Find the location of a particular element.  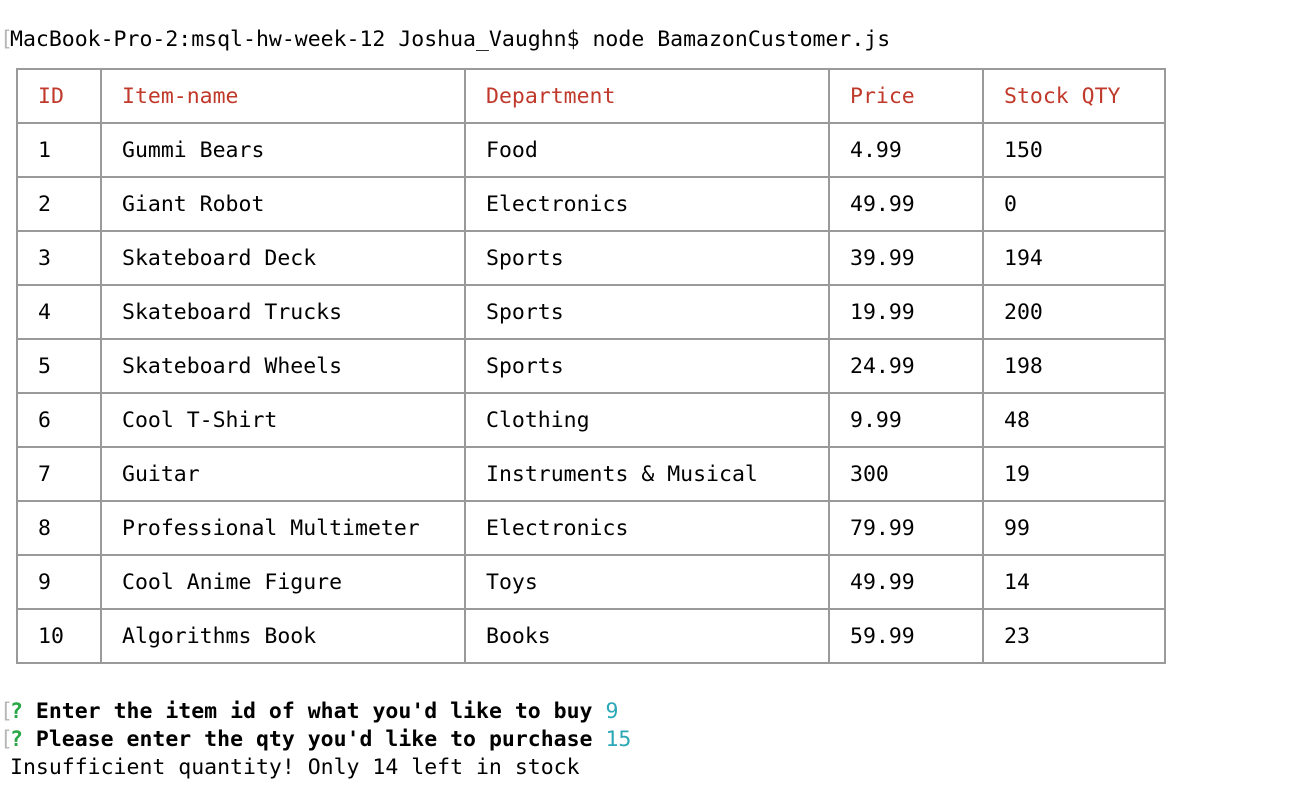

cell-stock-qty: 198 is located at coordinates (1074, 366).